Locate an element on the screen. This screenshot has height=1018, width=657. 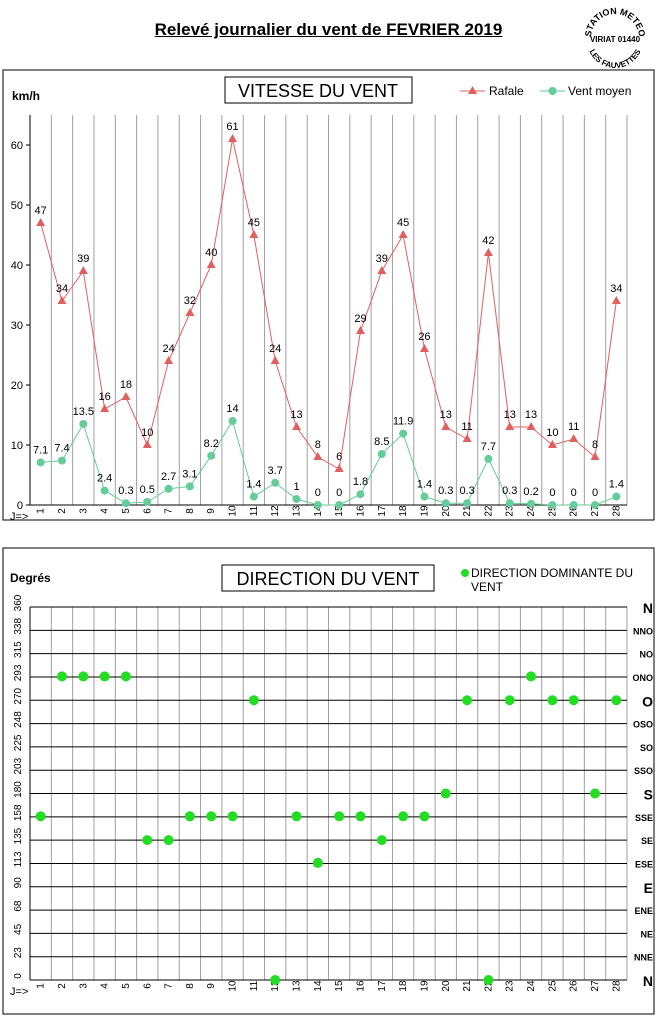
speed-xtick-label: 9 is located at coordinates (211, 511).